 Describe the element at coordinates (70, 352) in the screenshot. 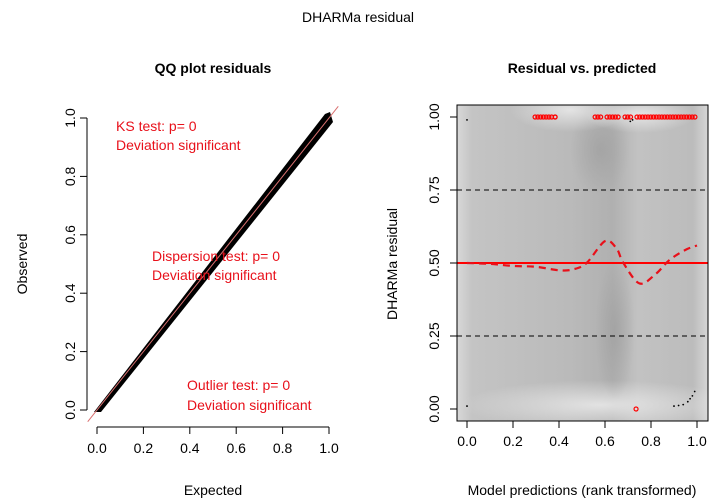

I see `qq-y-tick-label: 0.2` at that location.